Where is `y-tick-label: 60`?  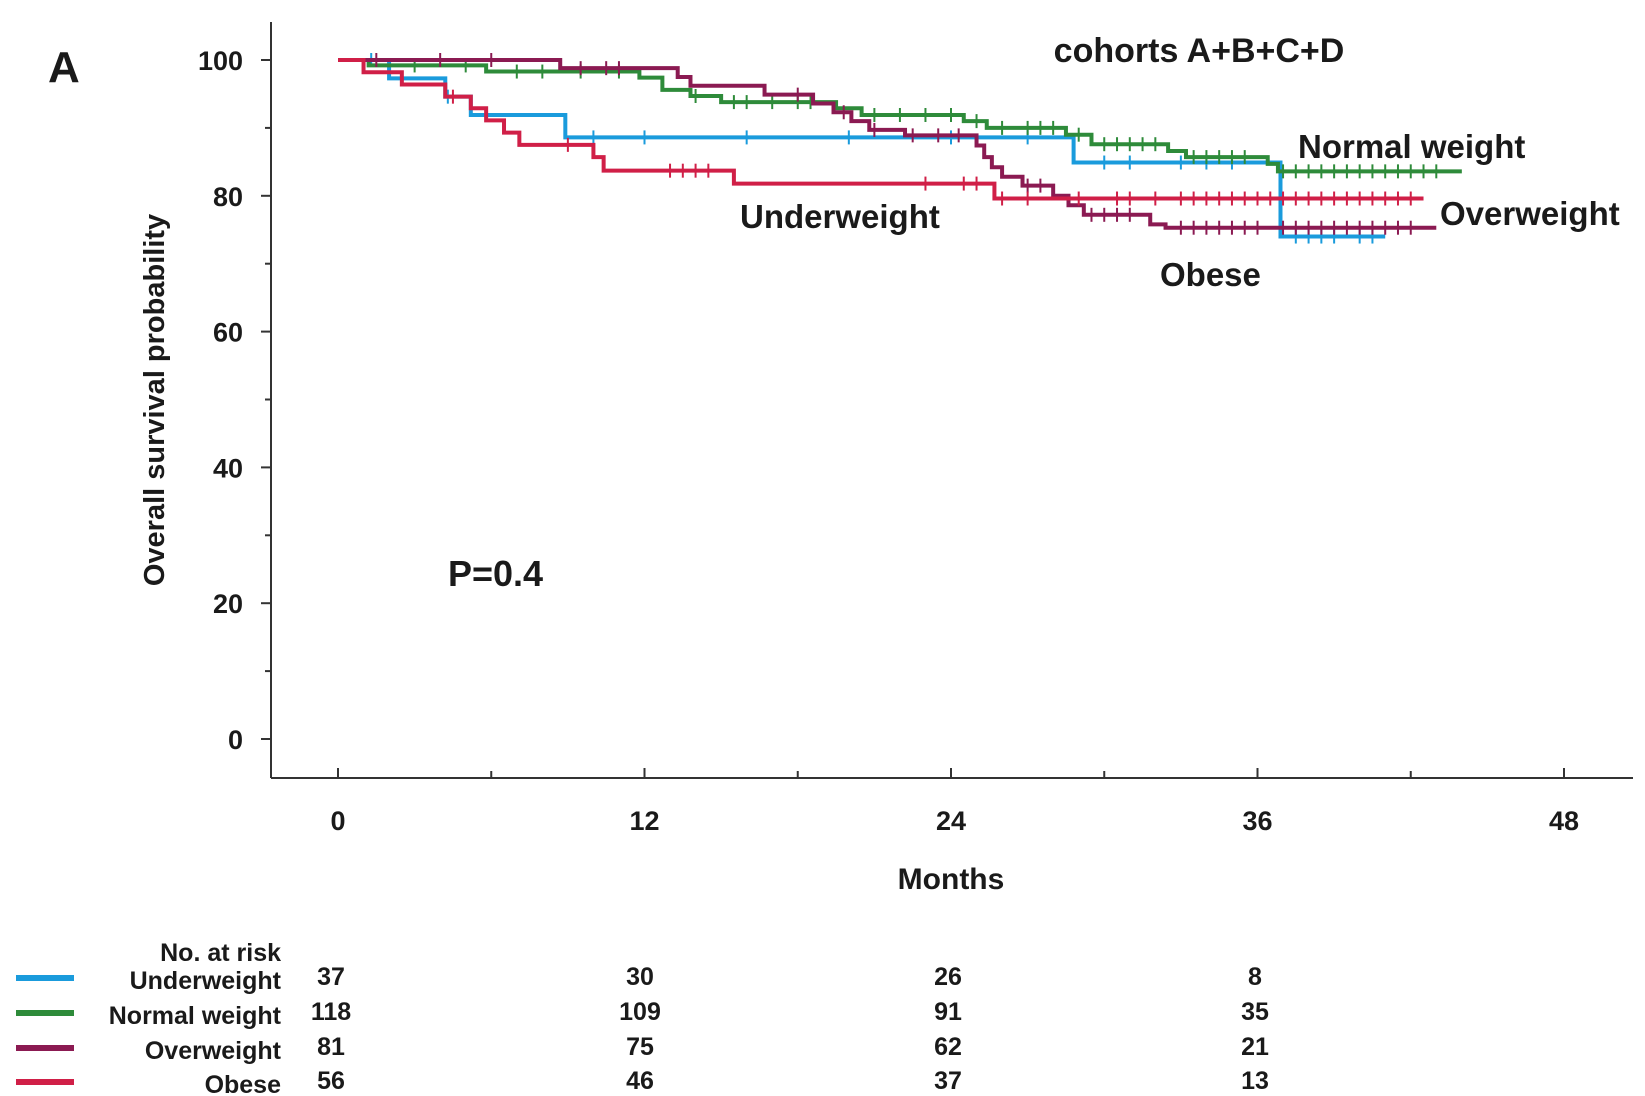 y-tick-label: 60 is located at coordinates (228, 333).